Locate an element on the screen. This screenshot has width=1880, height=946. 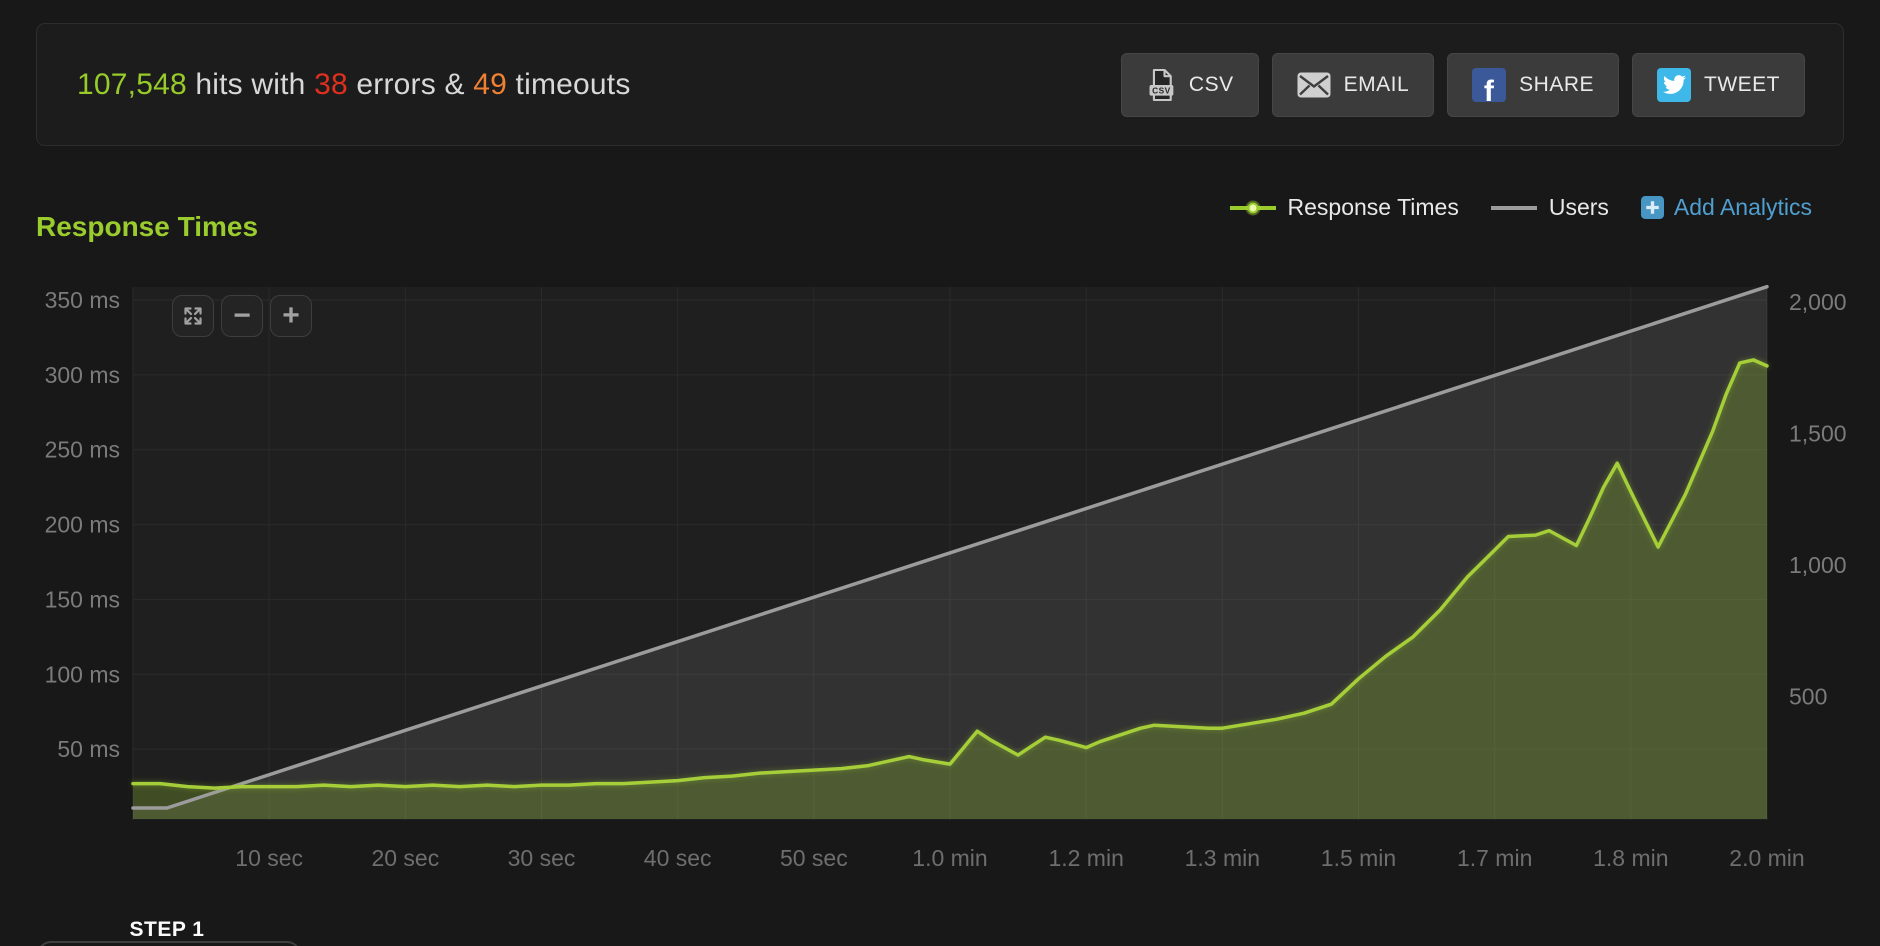
y-axis-right-tick-label: 2,000 is located at coordinates (1818, 302).